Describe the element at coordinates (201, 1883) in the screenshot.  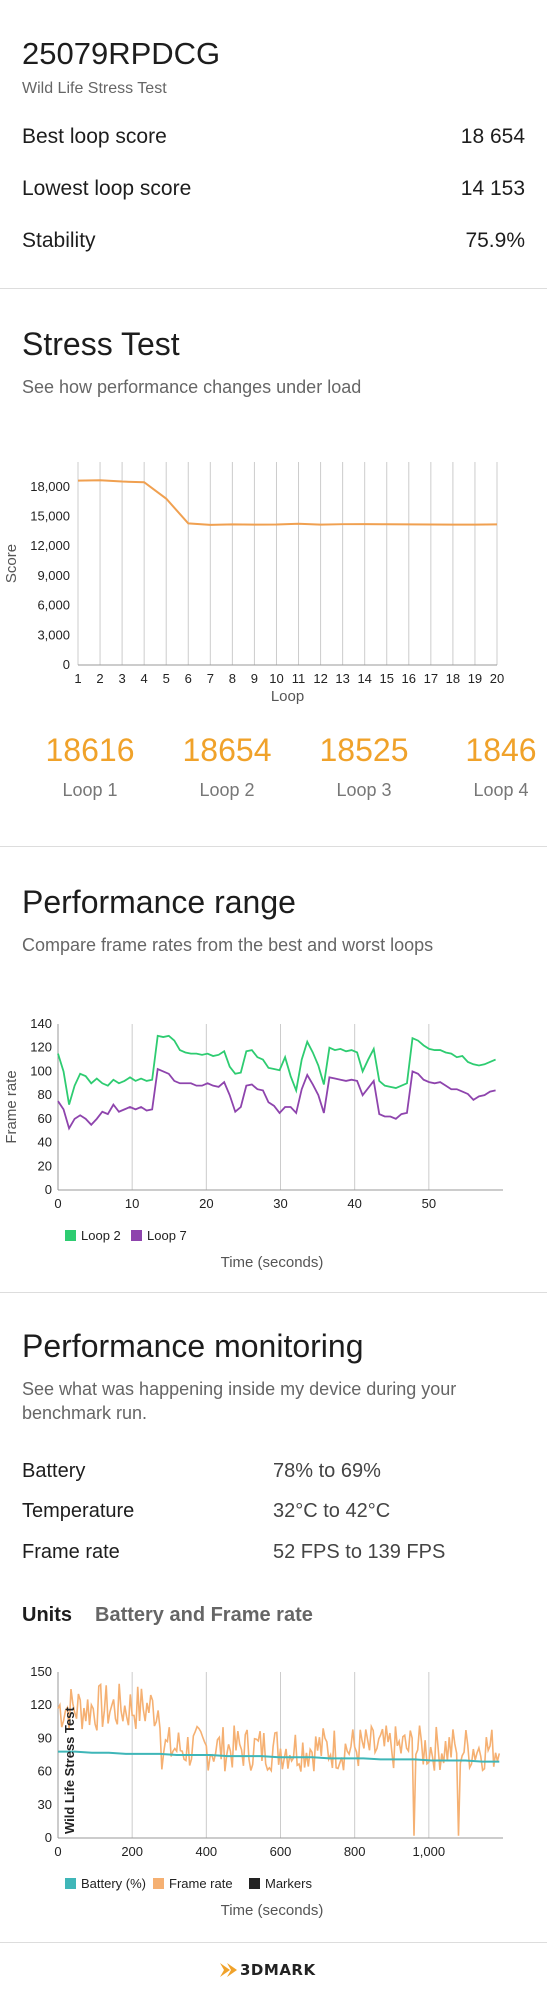
I see `legend-label: Frame rate` at that location.